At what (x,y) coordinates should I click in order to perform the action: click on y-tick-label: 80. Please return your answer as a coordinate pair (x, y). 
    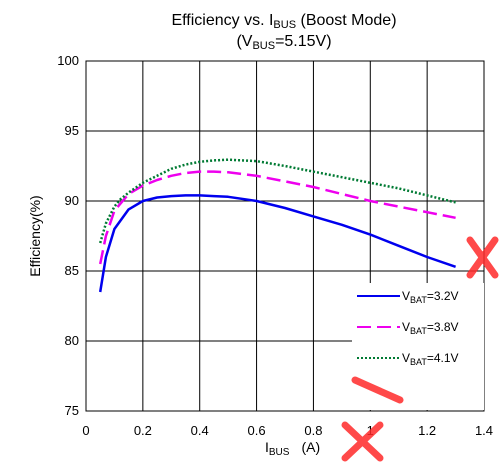
    Looking at the image, I should click on (72, 340).